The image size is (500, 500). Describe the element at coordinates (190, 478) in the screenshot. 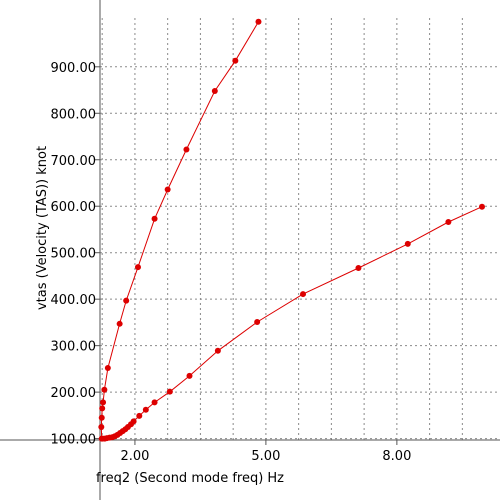

I see `x-axis-title: freq2 (Second mode freq) Hz` at that location.